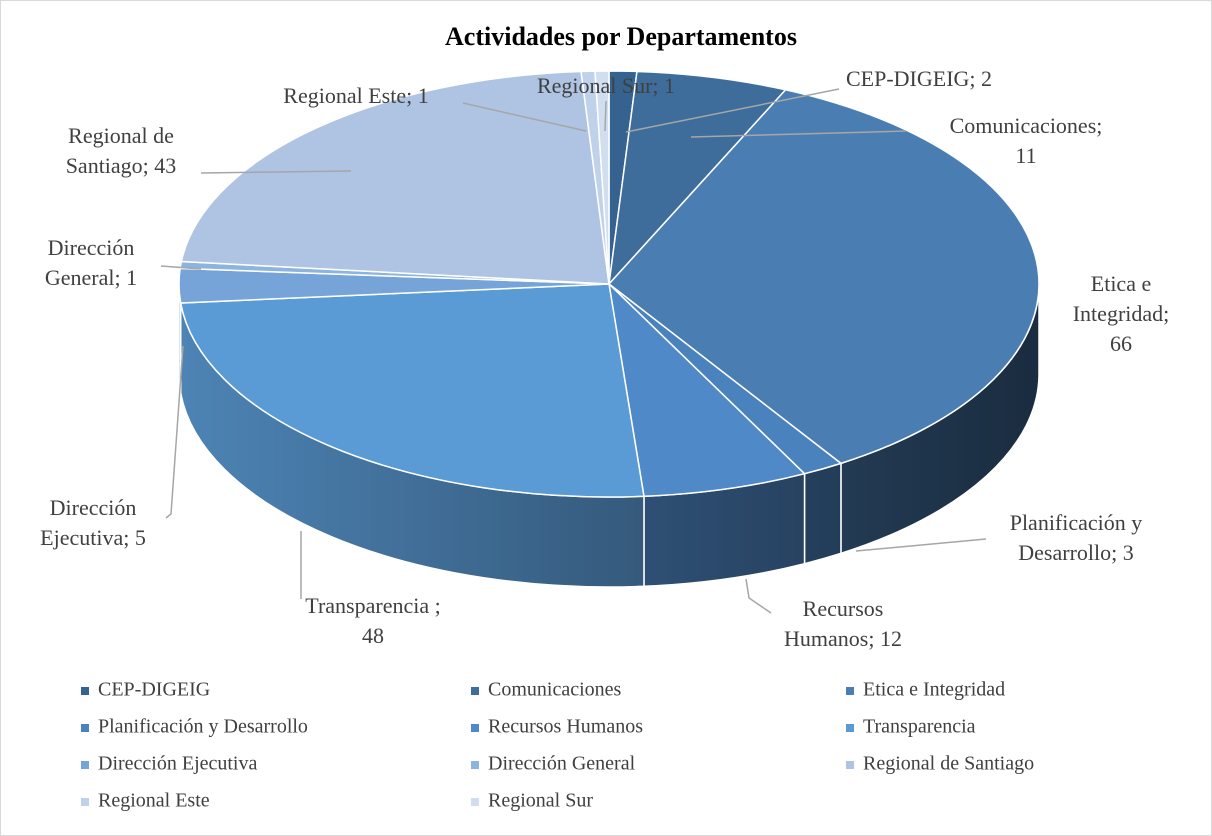  I want to click on data-label: Comunicaciones; 11, so click(1026, 140).